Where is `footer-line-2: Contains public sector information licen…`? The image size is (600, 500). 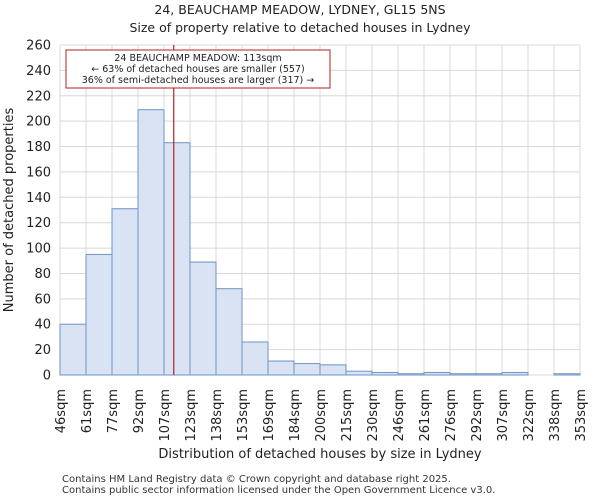 footer-line-2: Contains public sector information licen… is located at coordinates (279, 490).